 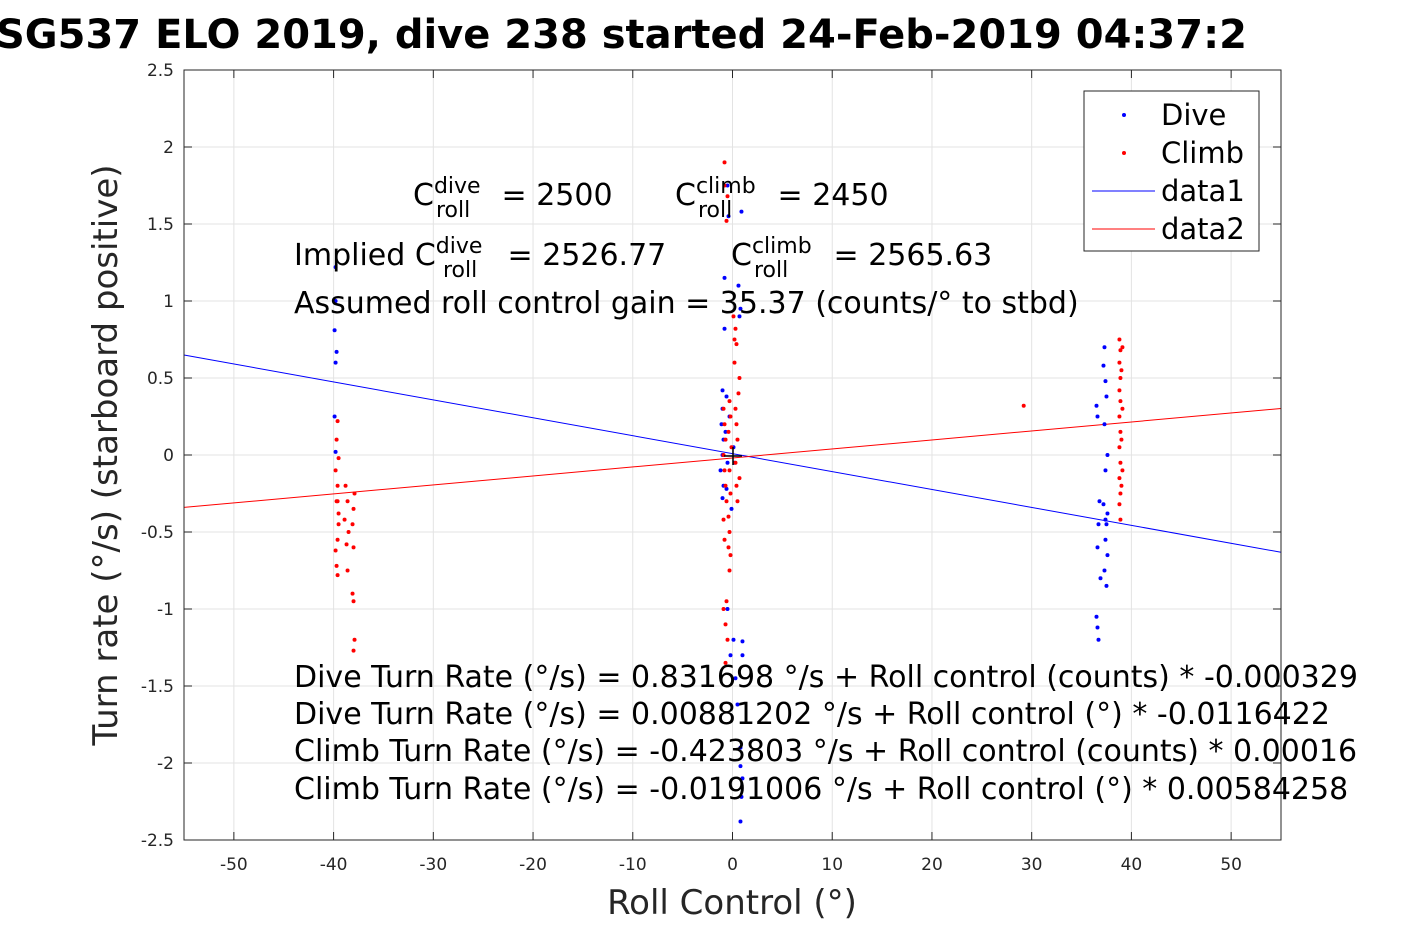 I want to click on legend-box, so click(x=1171, y=171).